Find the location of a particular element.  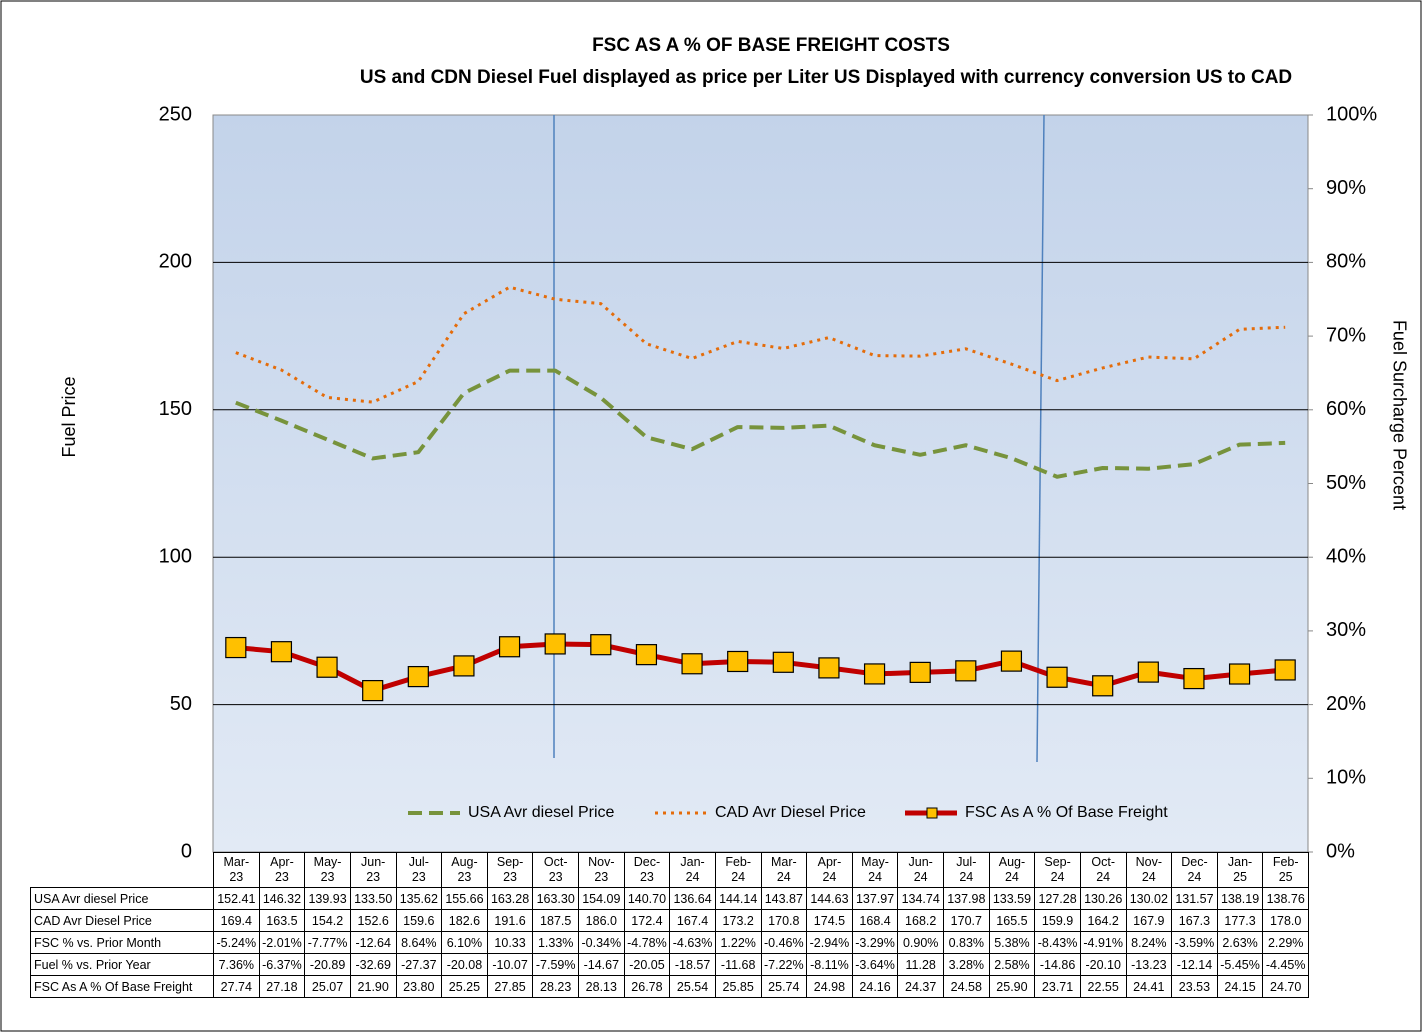

y-tick-label: 100 is located at coordinates (175, 556).